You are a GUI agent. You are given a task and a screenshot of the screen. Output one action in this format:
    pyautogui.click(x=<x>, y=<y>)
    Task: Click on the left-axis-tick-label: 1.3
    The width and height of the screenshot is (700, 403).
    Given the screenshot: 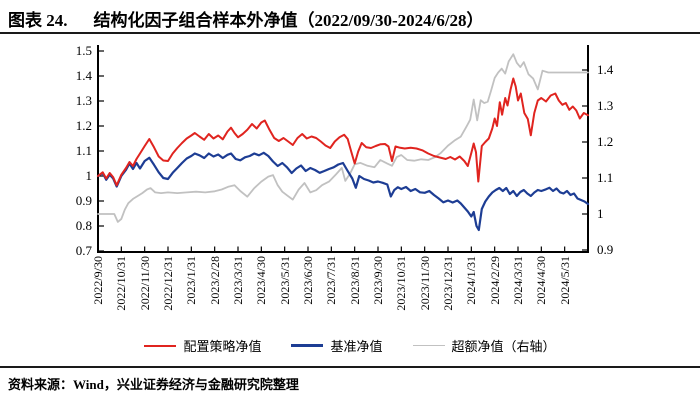 What is the action you would take?
    pyautogui.click(x=83, y=100)
    